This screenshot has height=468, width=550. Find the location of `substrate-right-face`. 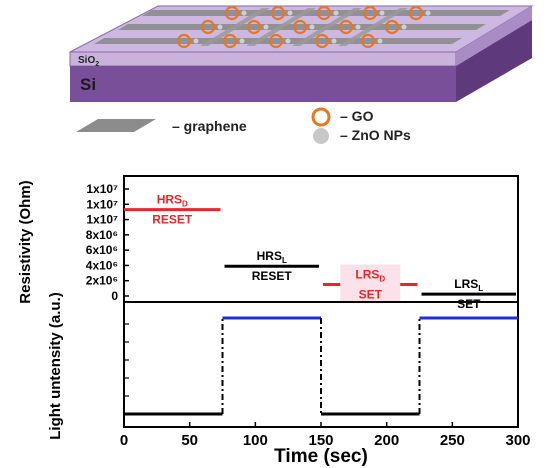

substrate-right-face is located at coordinates (494, 61).